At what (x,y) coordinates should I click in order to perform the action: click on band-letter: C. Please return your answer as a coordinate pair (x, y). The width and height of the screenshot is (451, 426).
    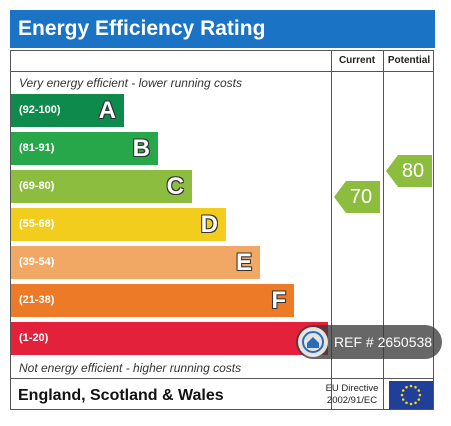
    Looking at the image, I should click on (175, 186).